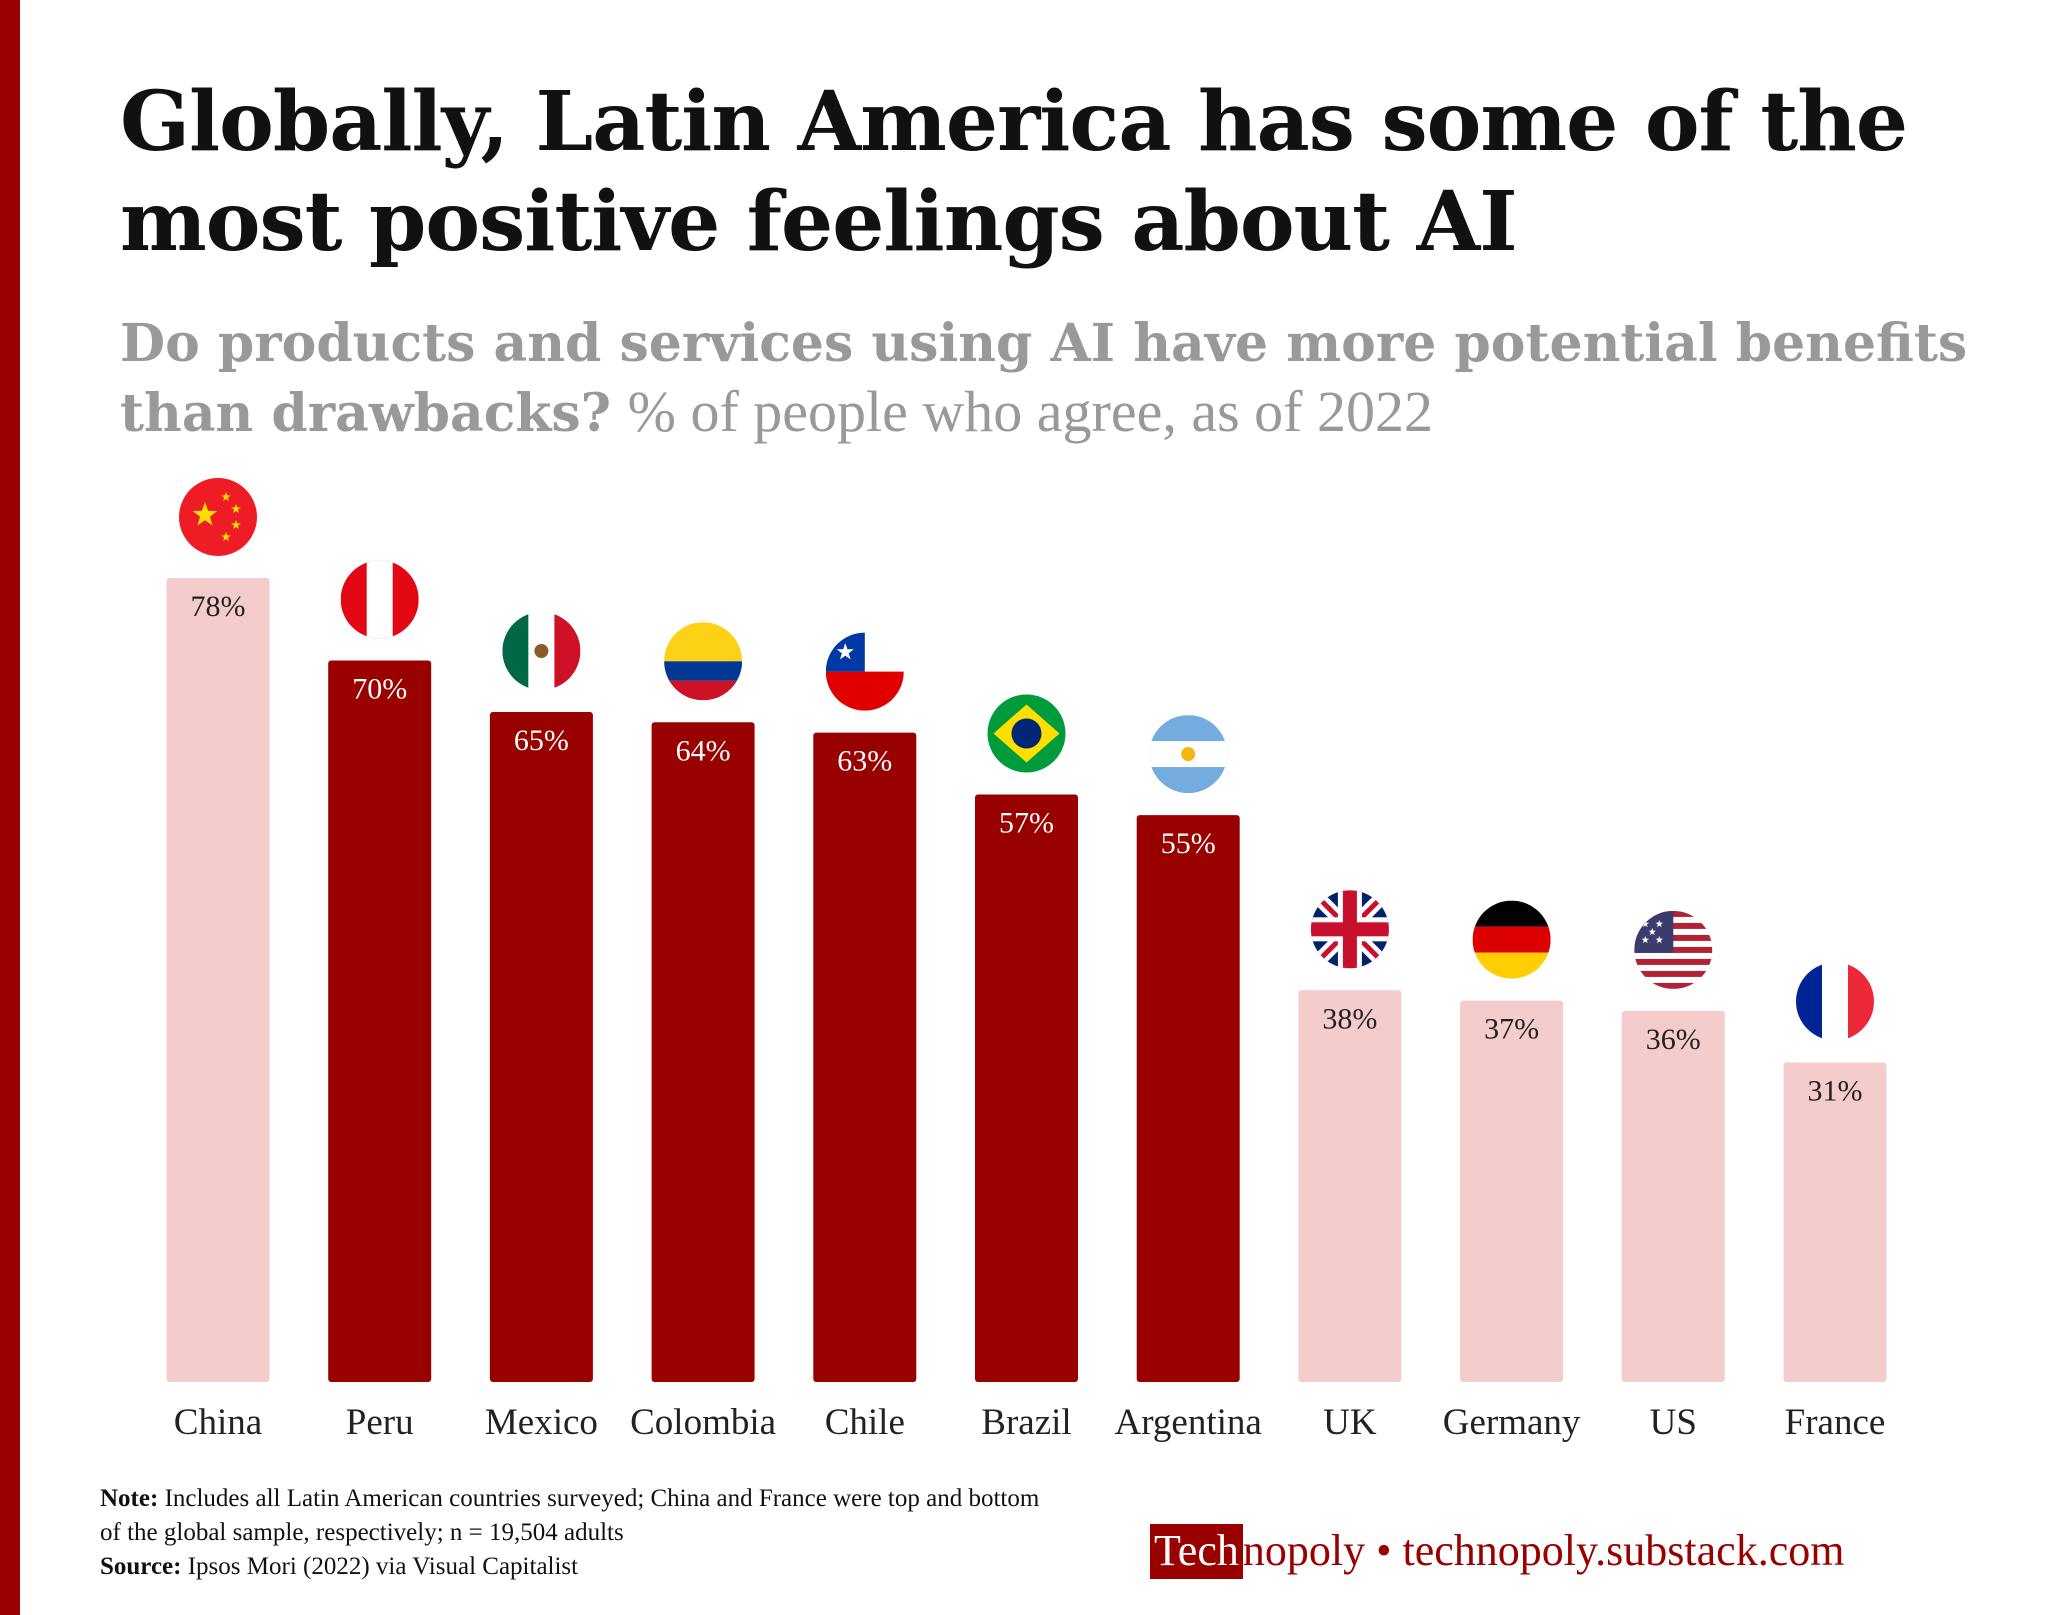  Describe the element at coordinates (1349, 1018) in the screenshot. I see `data-label: 38%` at that location.